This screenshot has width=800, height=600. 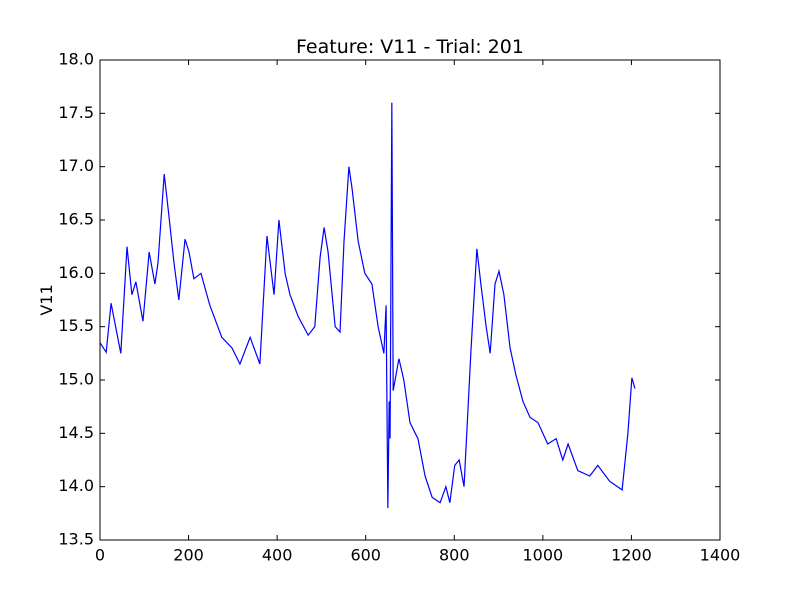 What do you see at coordinates (720, 555) in the screenshot?
I see `x-tick-label: 1400` at bounding box center [720, 555].